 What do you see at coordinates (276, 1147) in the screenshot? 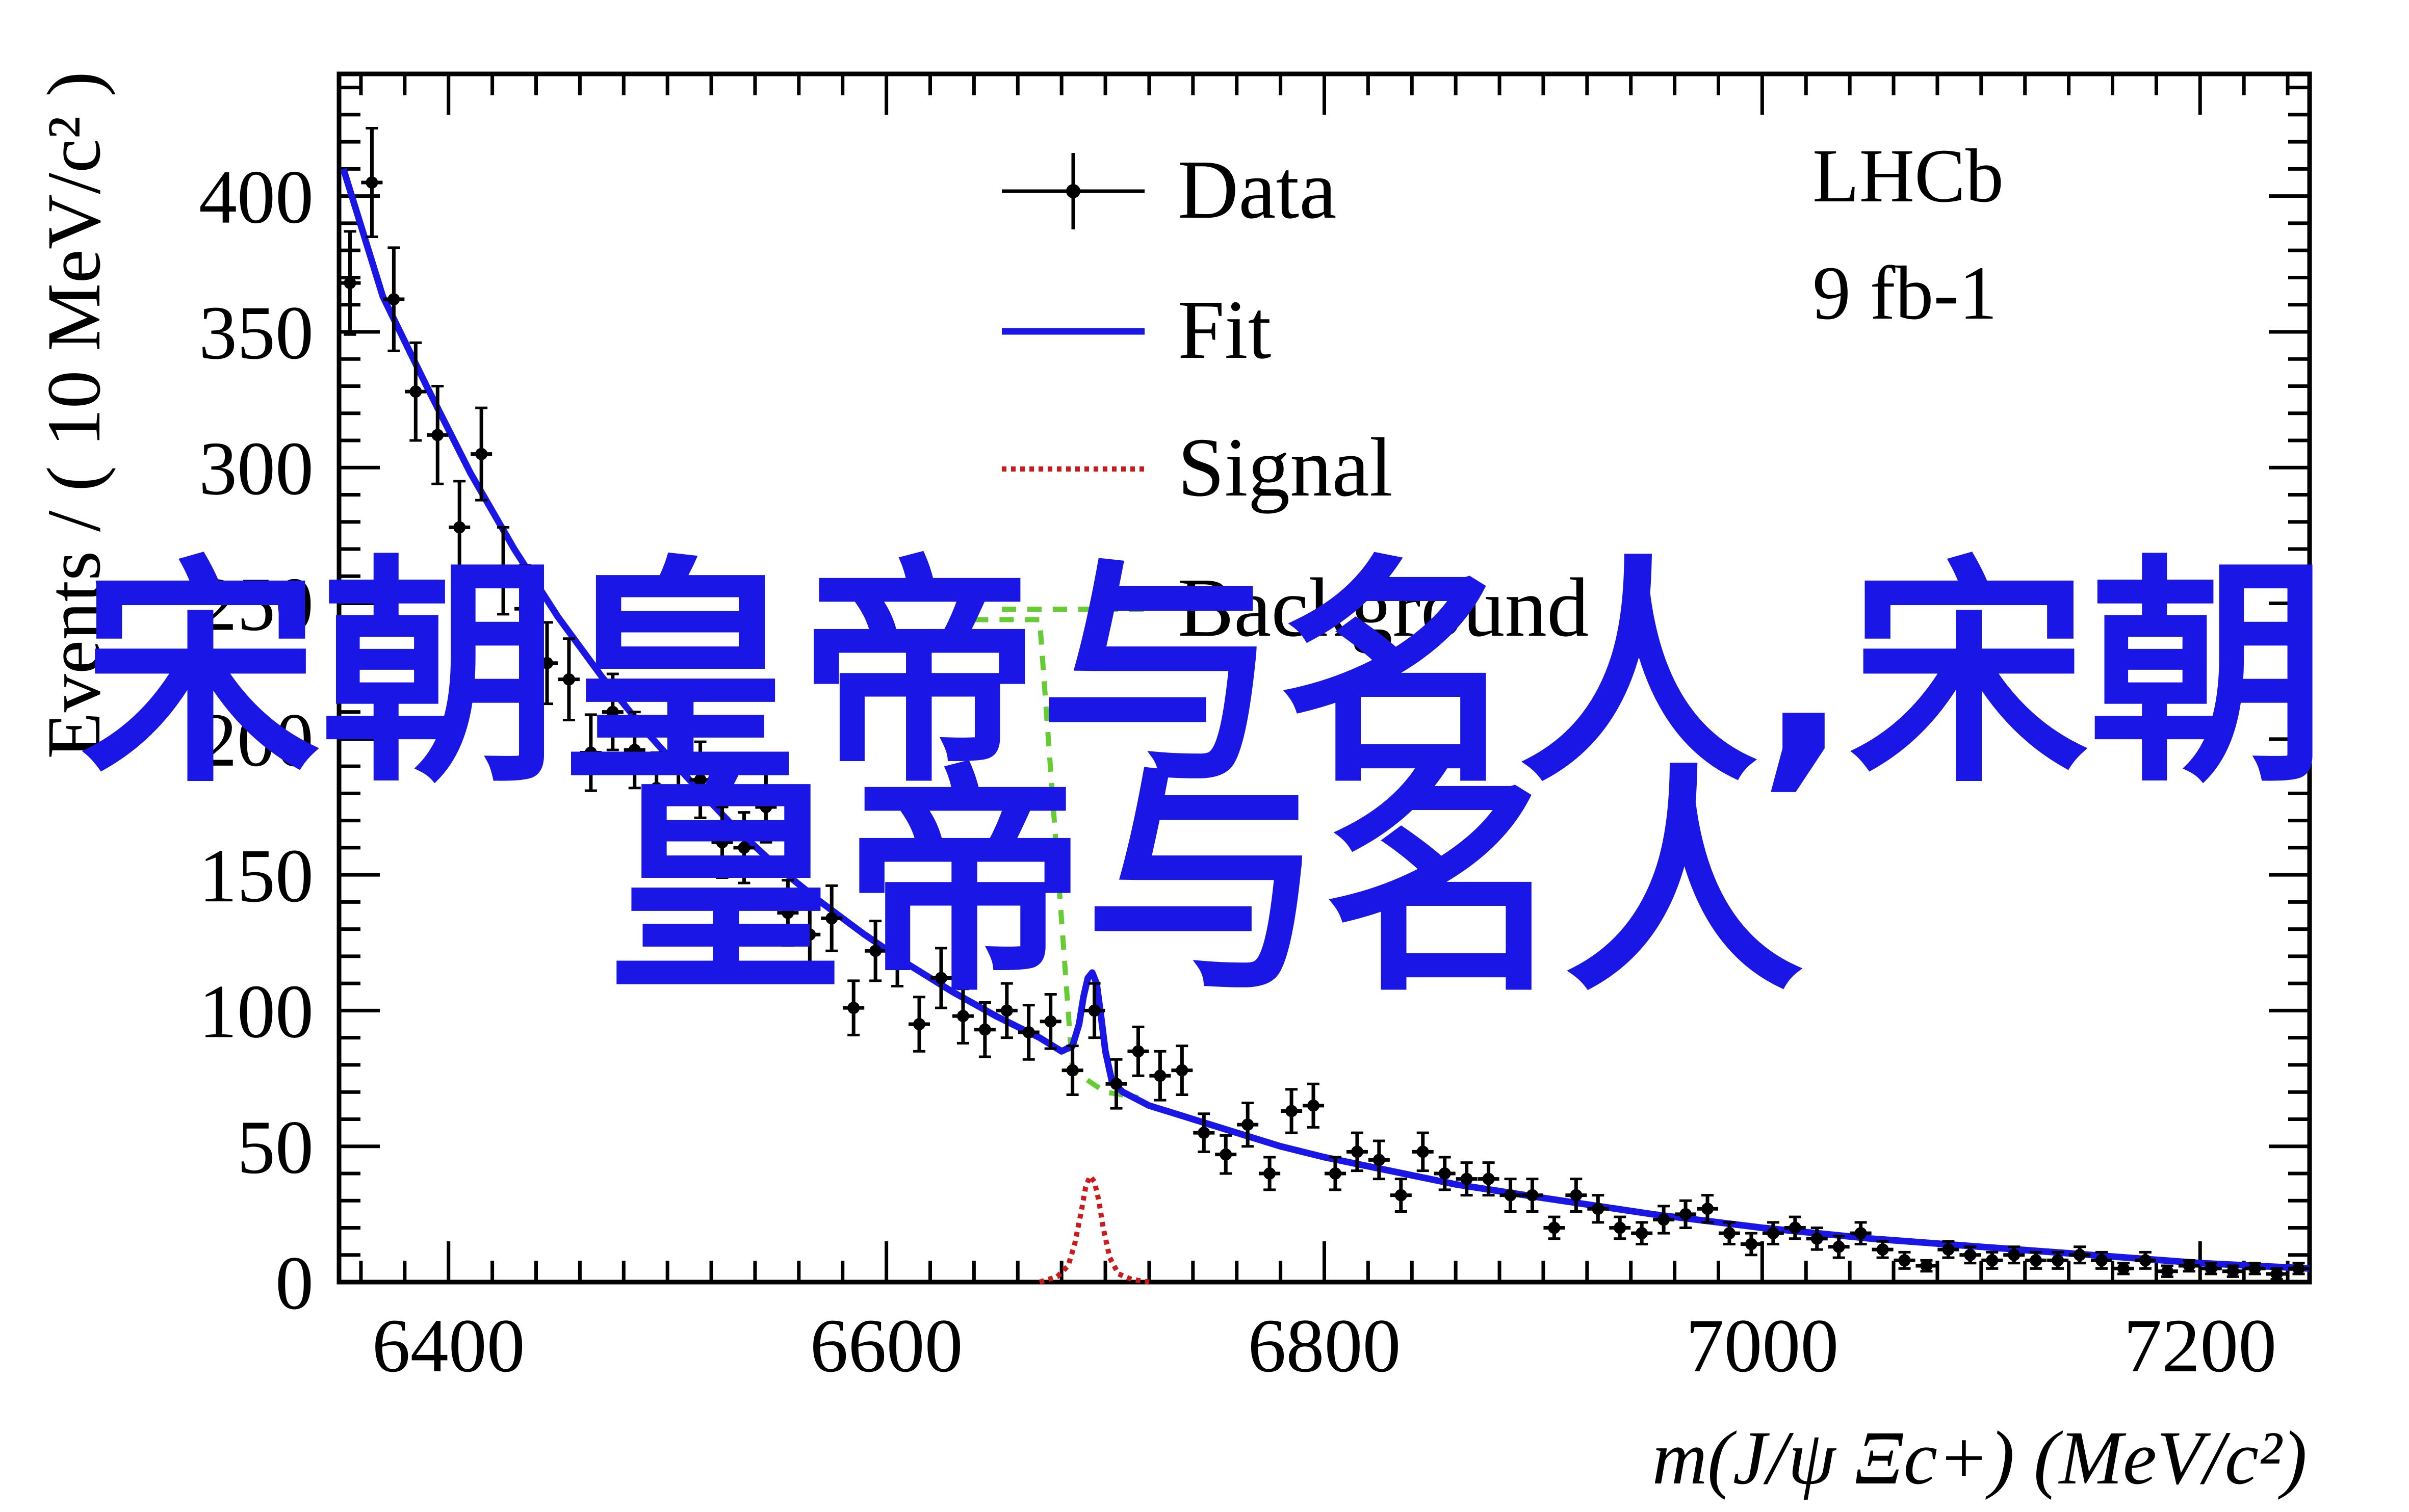
I see `y-tick-label: 50` at bounding box center [276, 1147].